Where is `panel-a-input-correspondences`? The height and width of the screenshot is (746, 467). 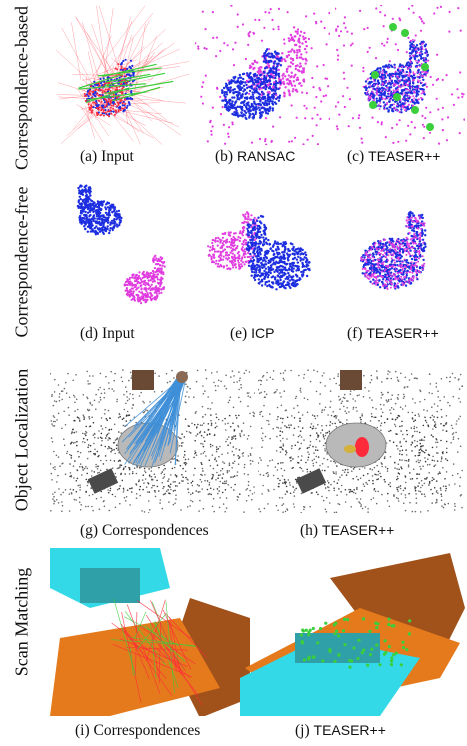
panel-a-input-correspondences is located at coordinates (122, 75).